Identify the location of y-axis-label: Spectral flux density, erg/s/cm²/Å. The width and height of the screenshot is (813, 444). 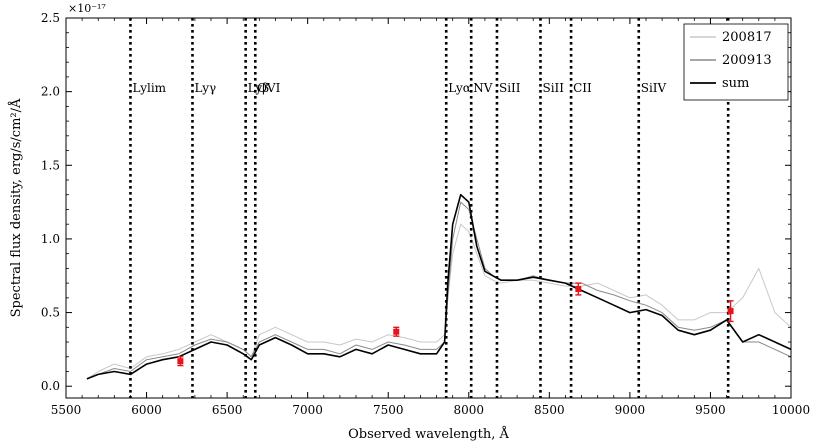
(16, 207).